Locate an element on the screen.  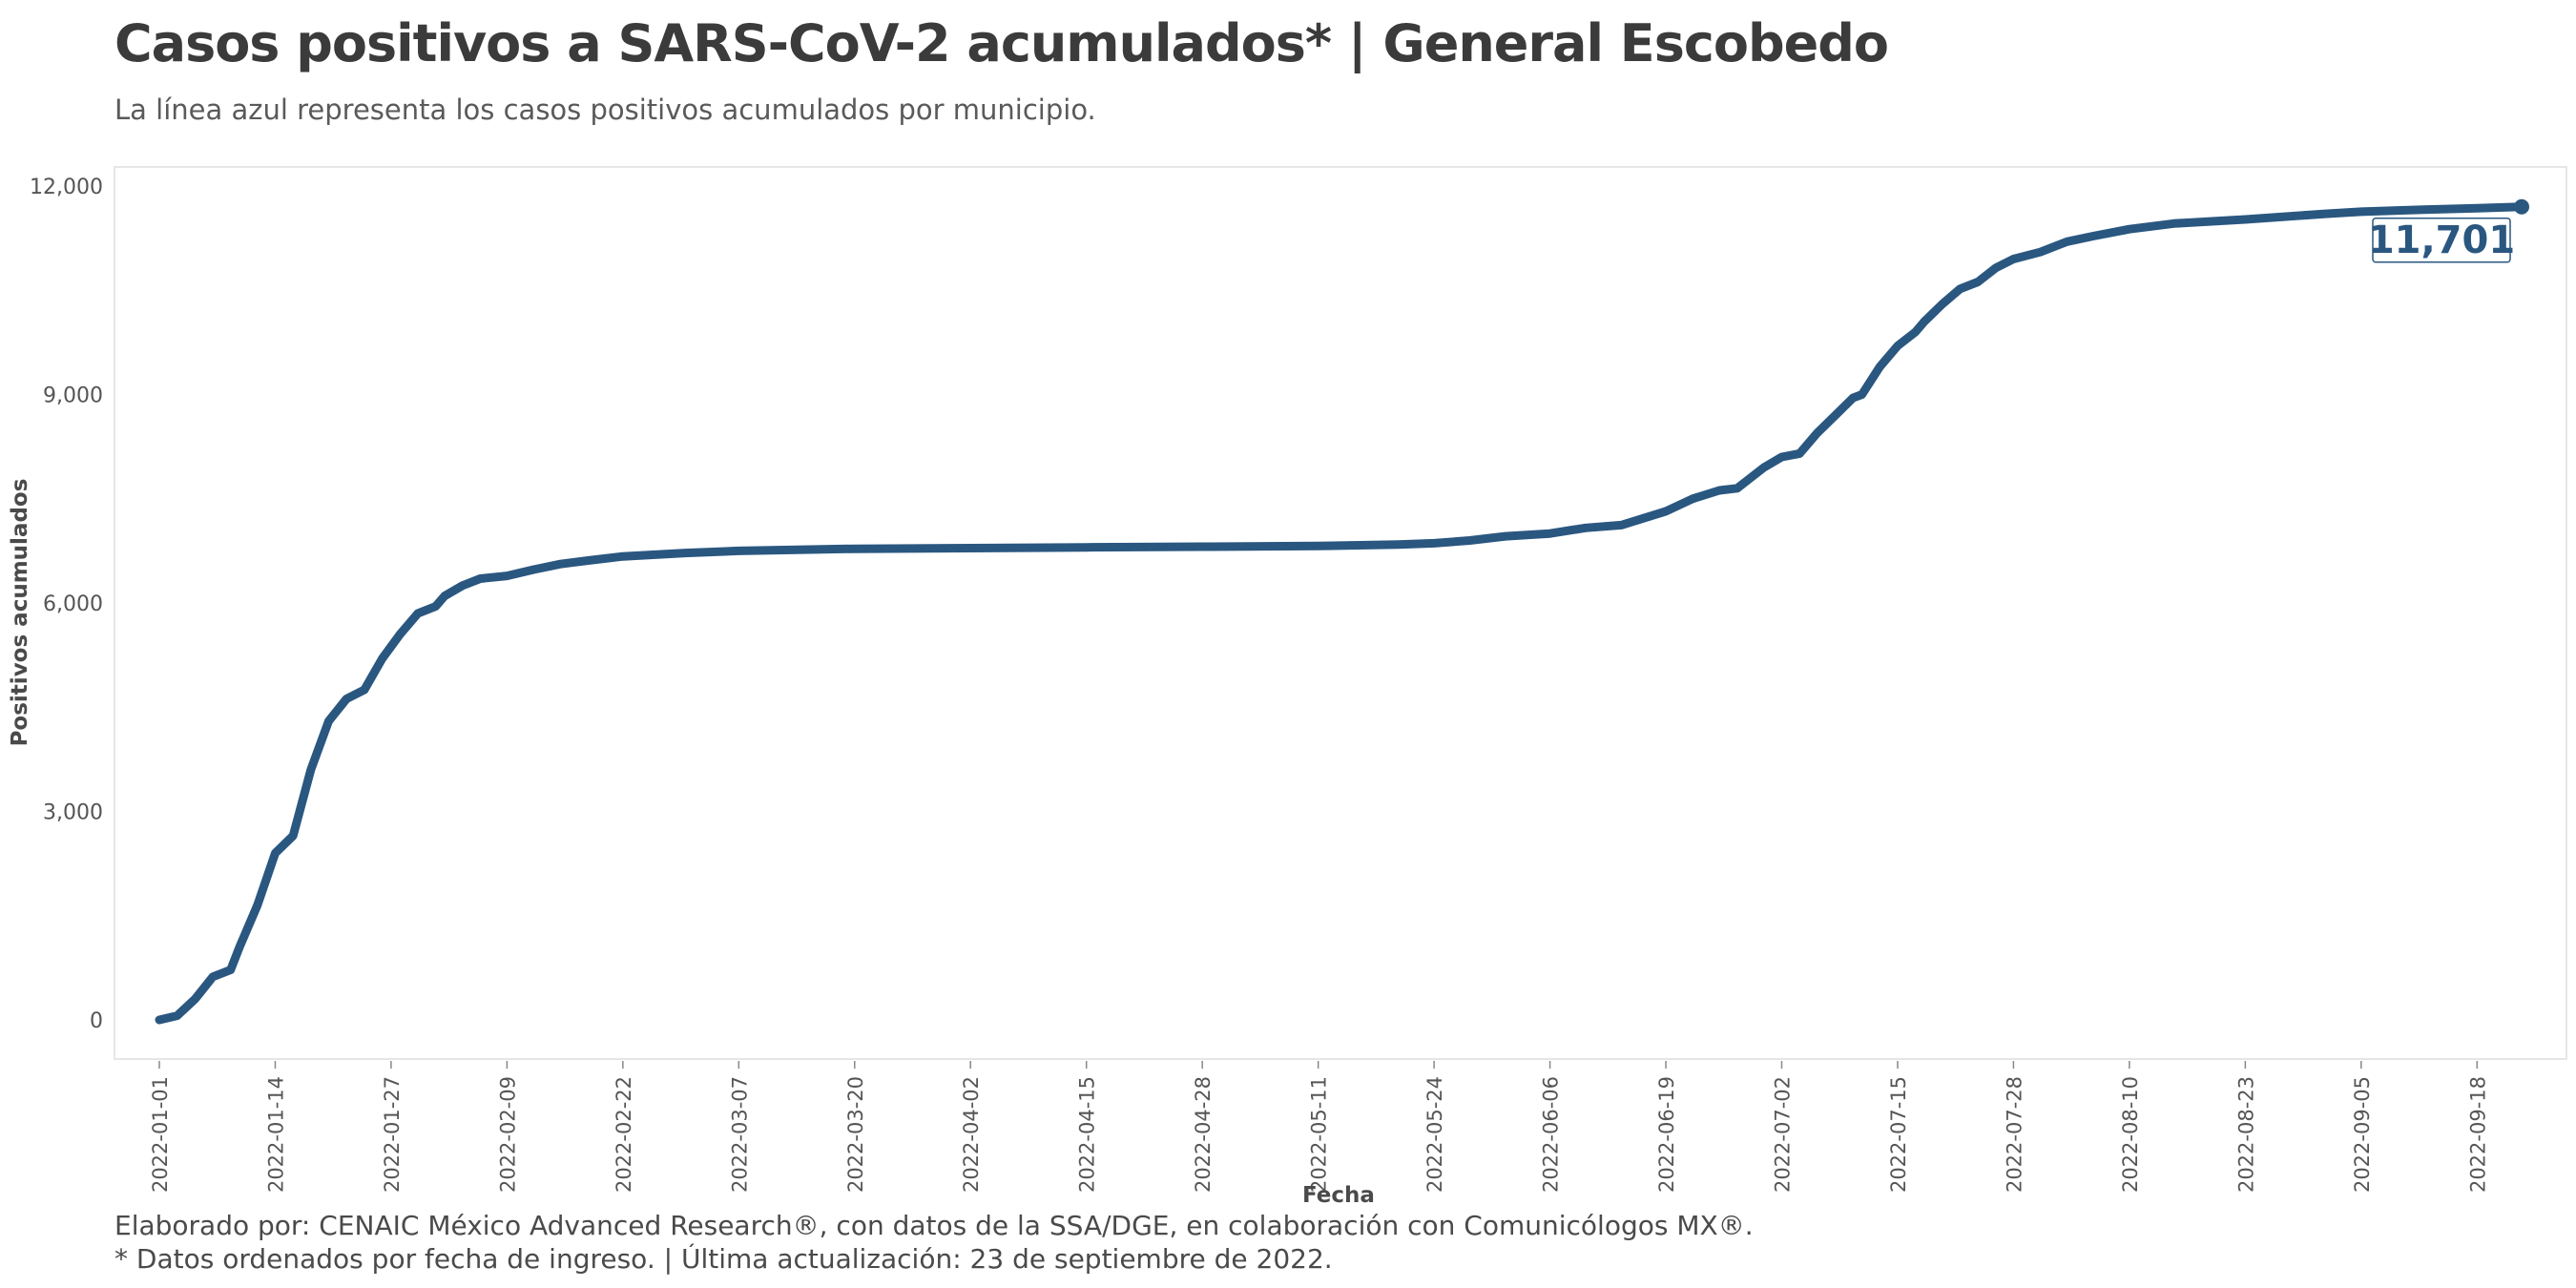
x-tick-label: 2022-01-01 is located at coordinates (160, 1134).